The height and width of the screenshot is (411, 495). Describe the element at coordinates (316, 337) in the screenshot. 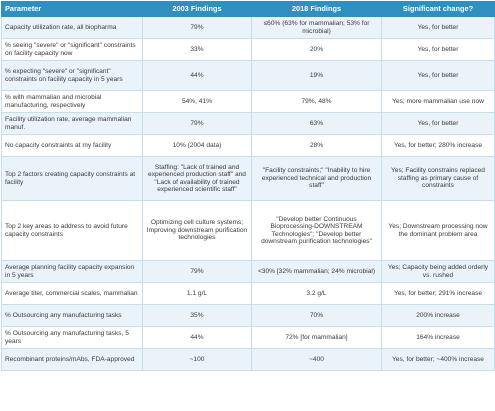

I see `cell-2018: 72% [for mammalian]` at that location.